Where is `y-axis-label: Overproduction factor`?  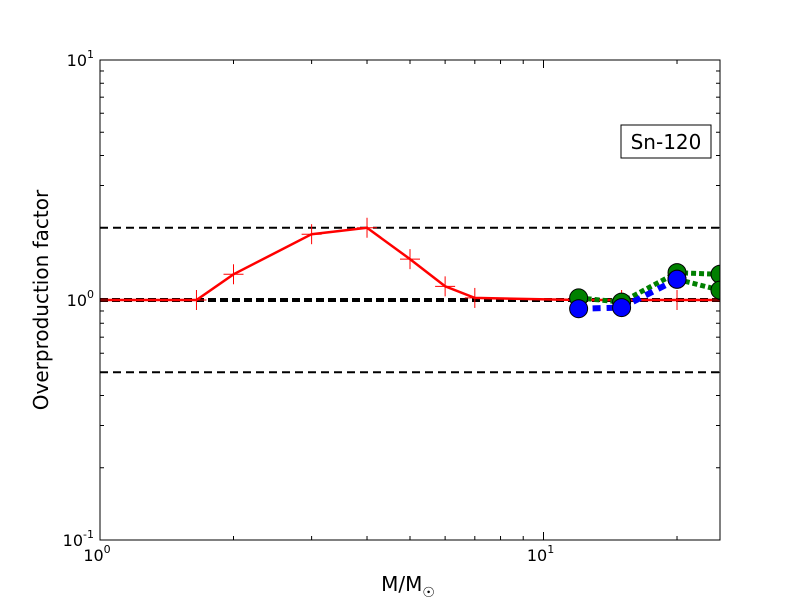
y-axis-label: Overproduction factor is located at coordinates (41, 299).